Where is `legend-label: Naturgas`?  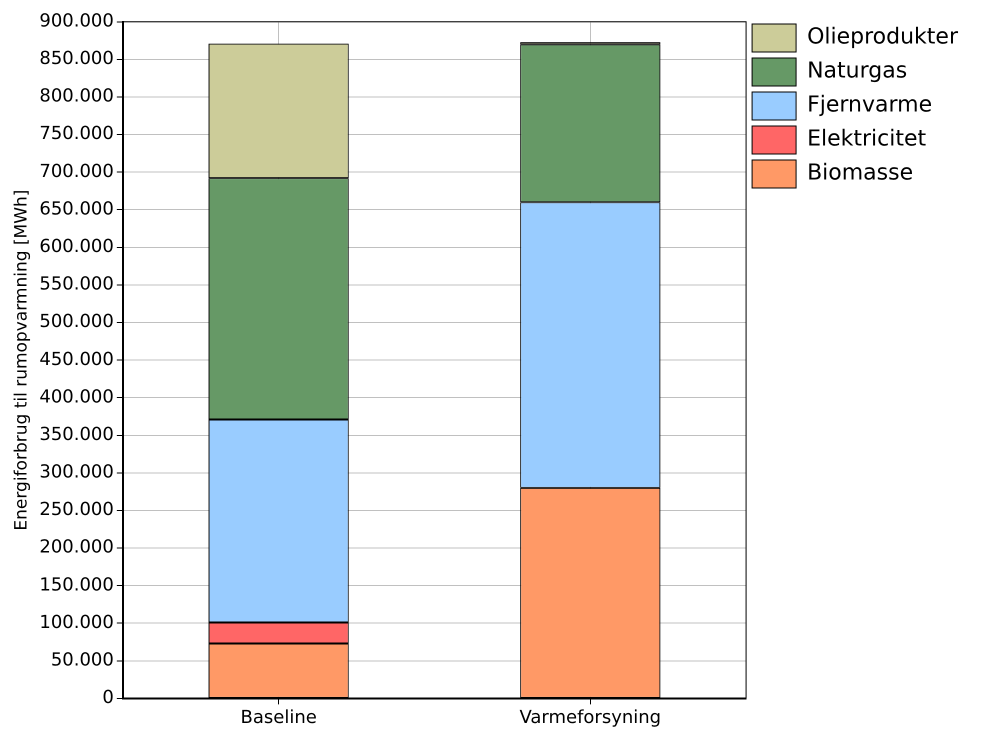
legend-label: Naturgas is located at coordinates (857, 71).